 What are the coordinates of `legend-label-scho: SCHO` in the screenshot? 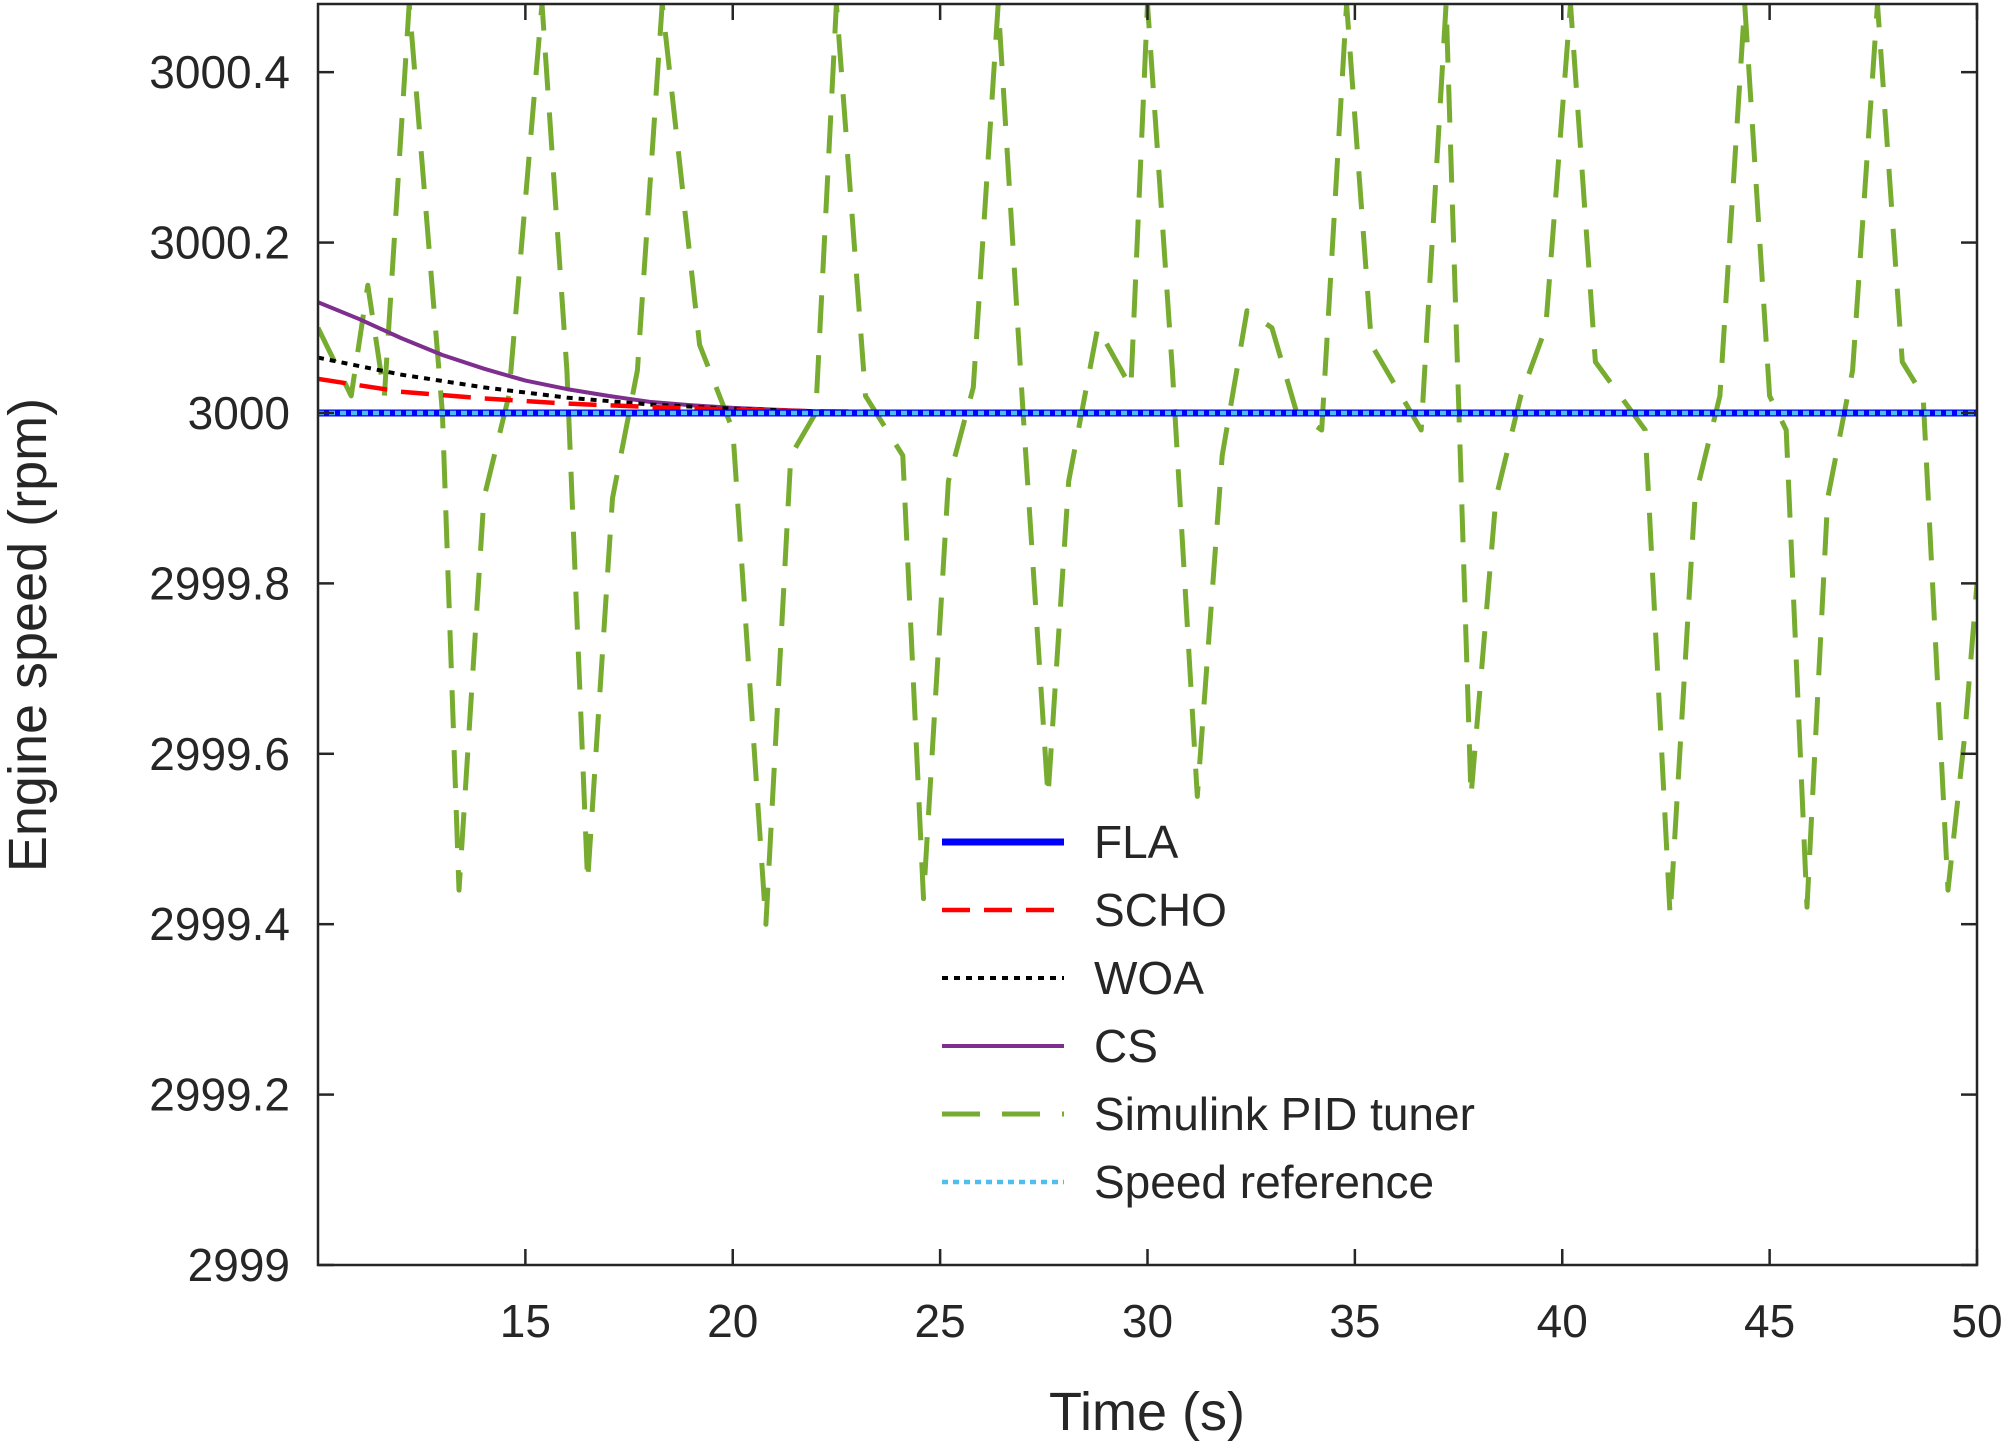 It's located at (1160, 910).